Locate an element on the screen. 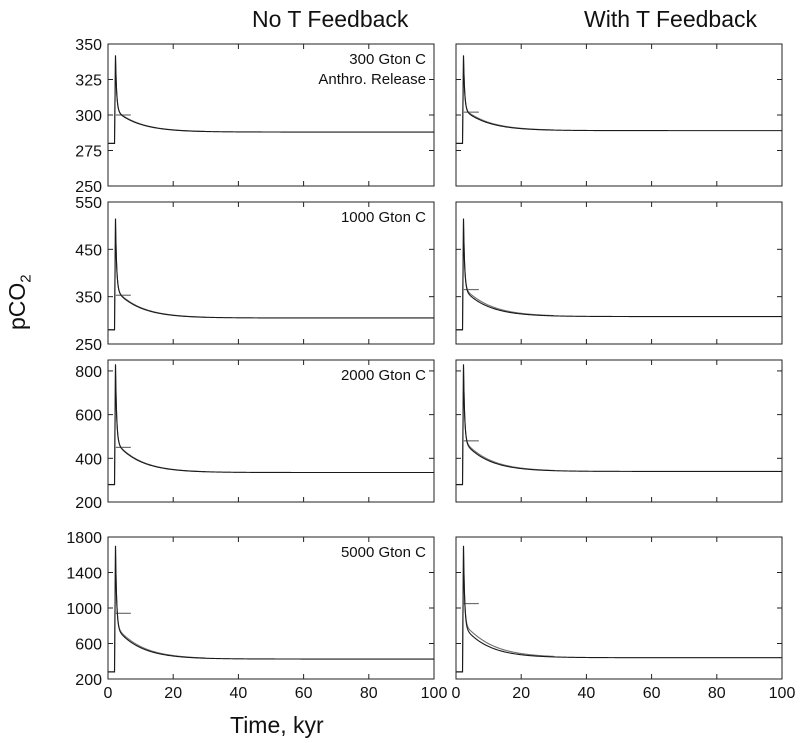  panel-annotation: 2000 Gton C is located at coordinates (383, 375).